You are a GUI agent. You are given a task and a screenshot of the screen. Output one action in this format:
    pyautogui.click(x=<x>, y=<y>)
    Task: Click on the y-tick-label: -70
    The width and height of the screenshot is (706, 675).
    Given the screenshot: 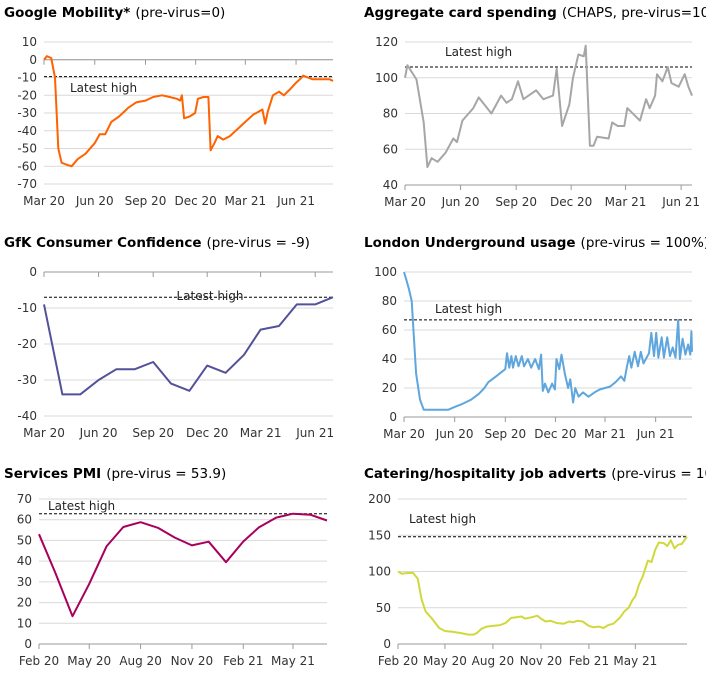 What is the action you would take?
    pyautogui.click(x=27, y=184)
    